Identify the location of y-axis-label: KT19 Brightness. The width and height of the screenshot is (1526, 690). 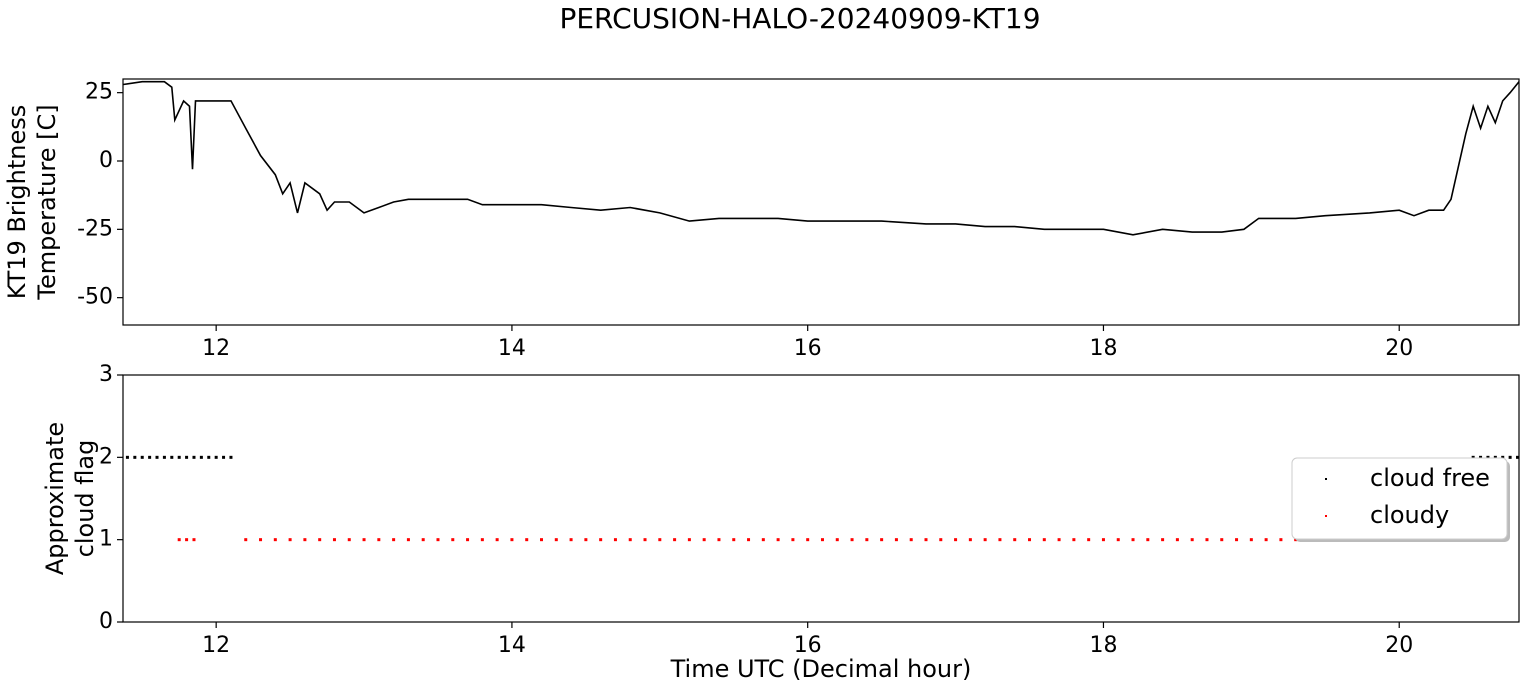
(17, 202).